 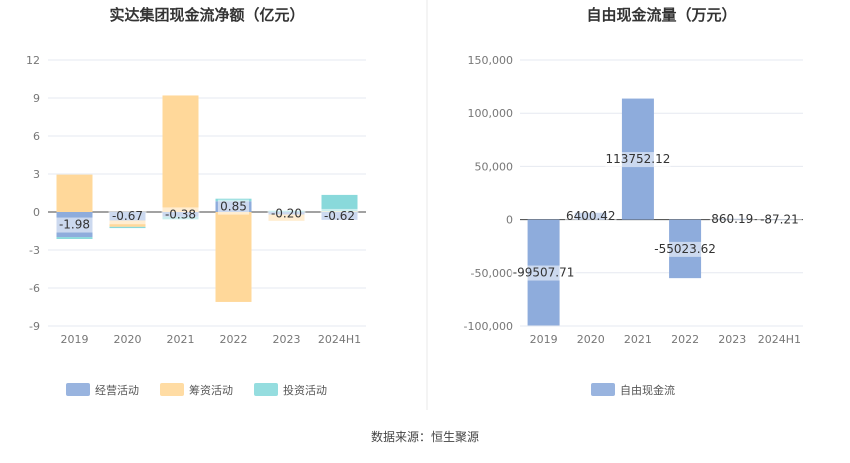 What do you see at coordinates (34, 288) in the screenshot?
I see `y-tick-label: -6` at bounding box center [34, 288].